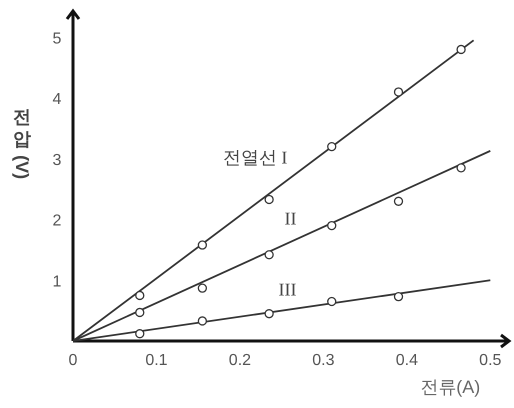 The image size is (514, 408). I want to click on series-label: 전열선 I, so click(255, 158).